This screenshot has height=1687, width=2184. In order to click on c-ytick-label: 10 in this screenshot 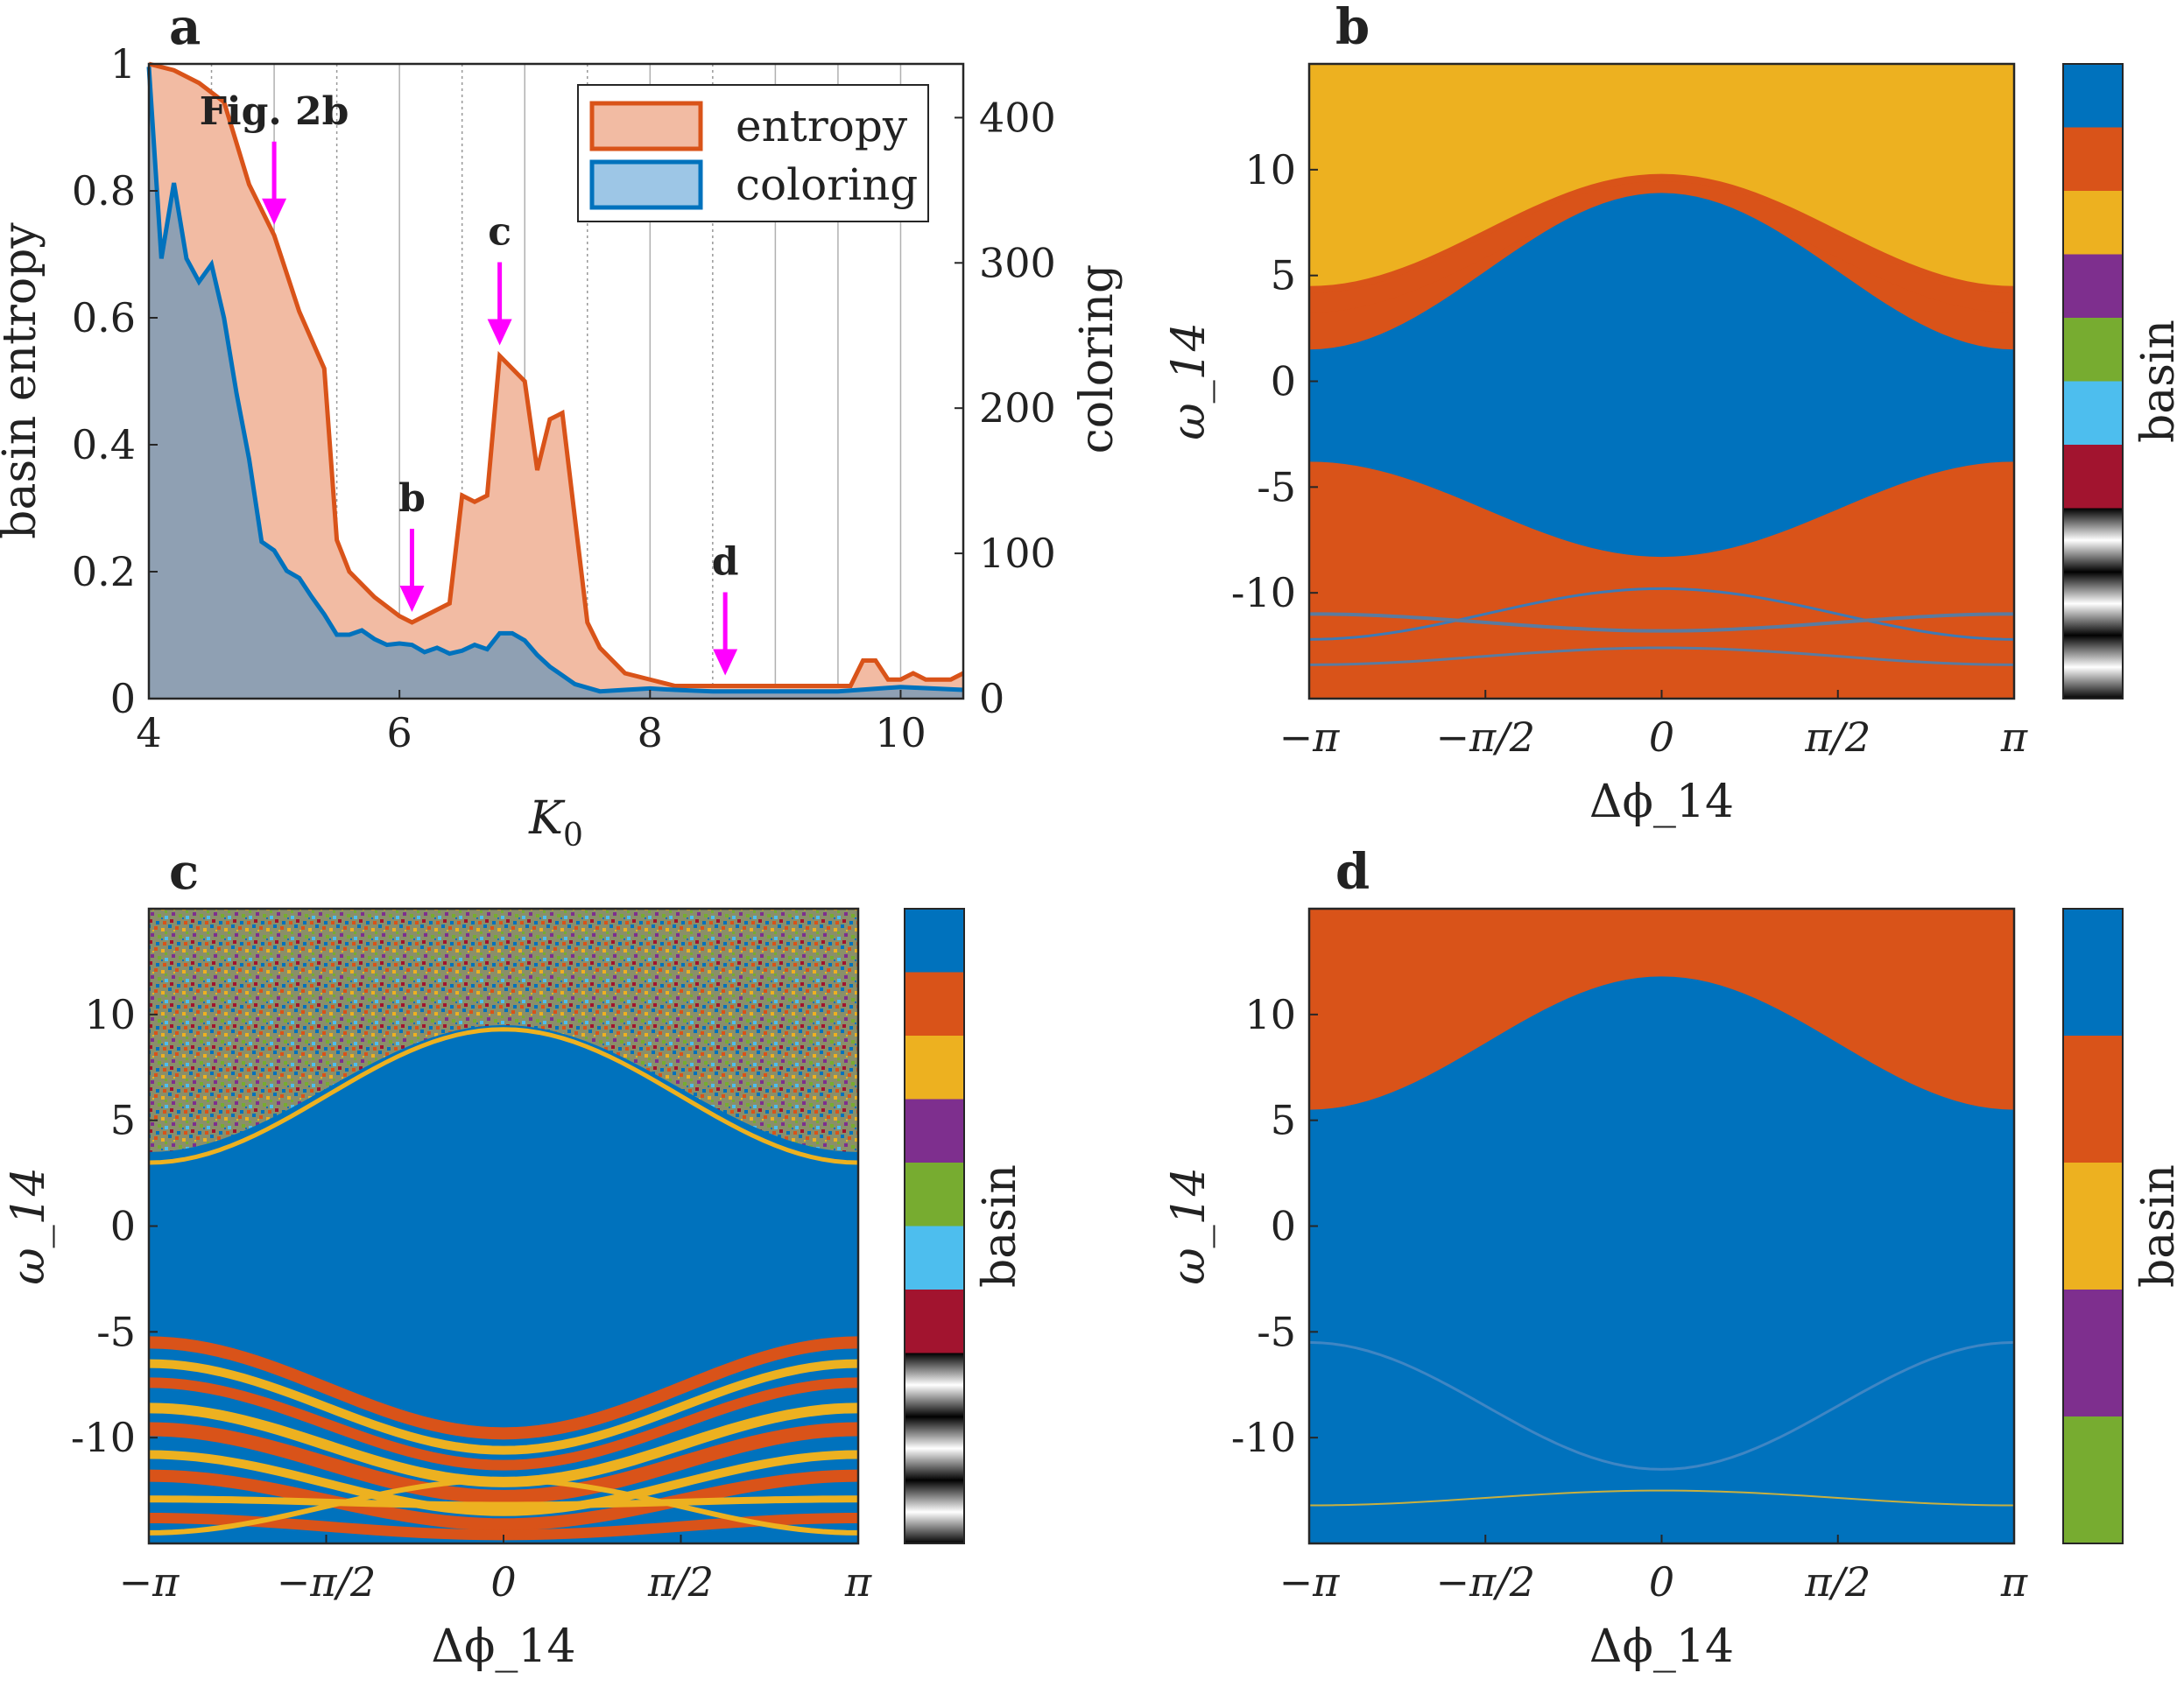, I will do `click(110, 1014)`.